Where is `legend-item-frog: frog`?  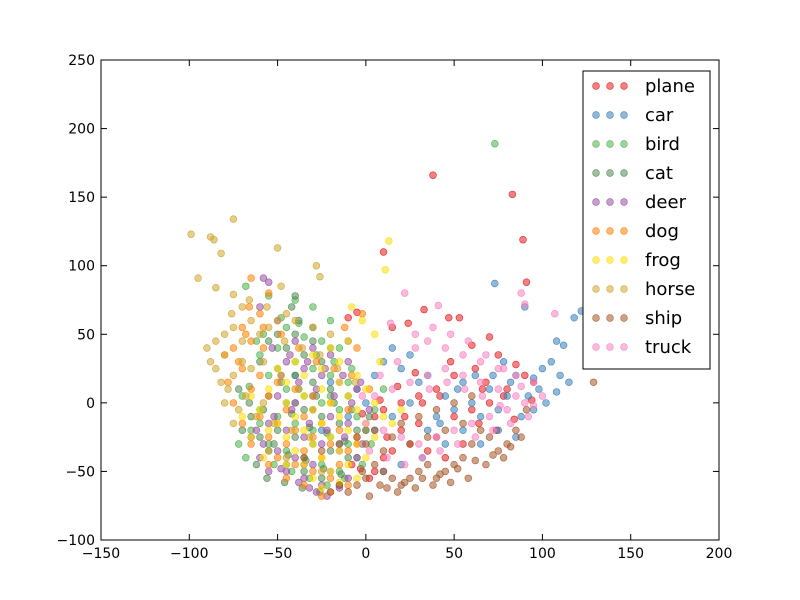
legend-item-frog: frog is located at coordinates (636, 260).